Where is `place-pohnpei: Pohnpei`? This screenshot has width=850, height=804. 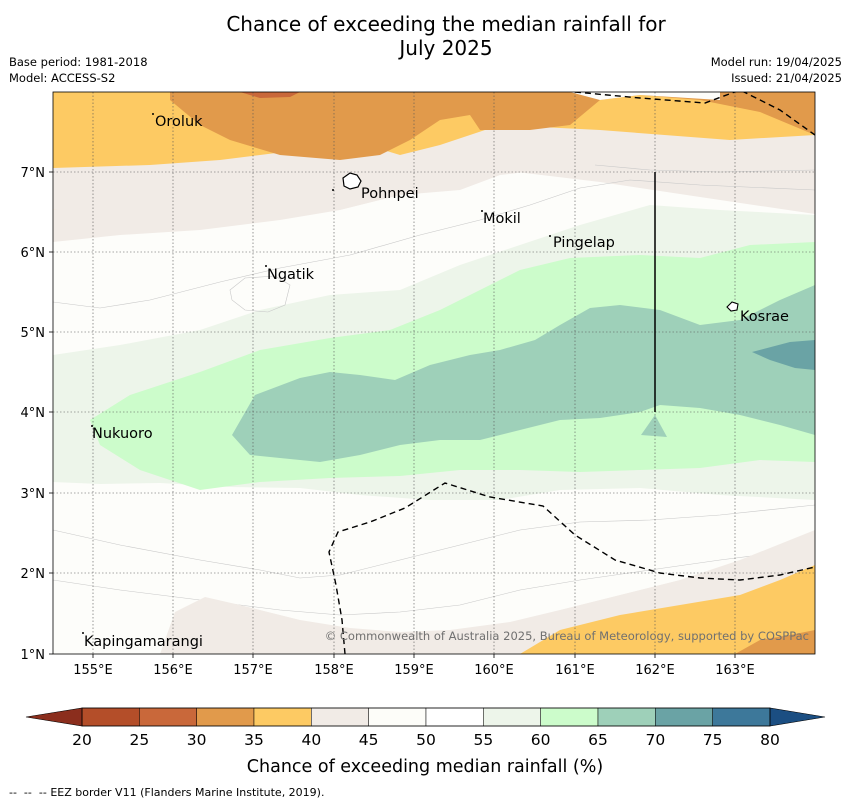 place-pohnpei: Pohnpei is located at coordinates (390, 194).